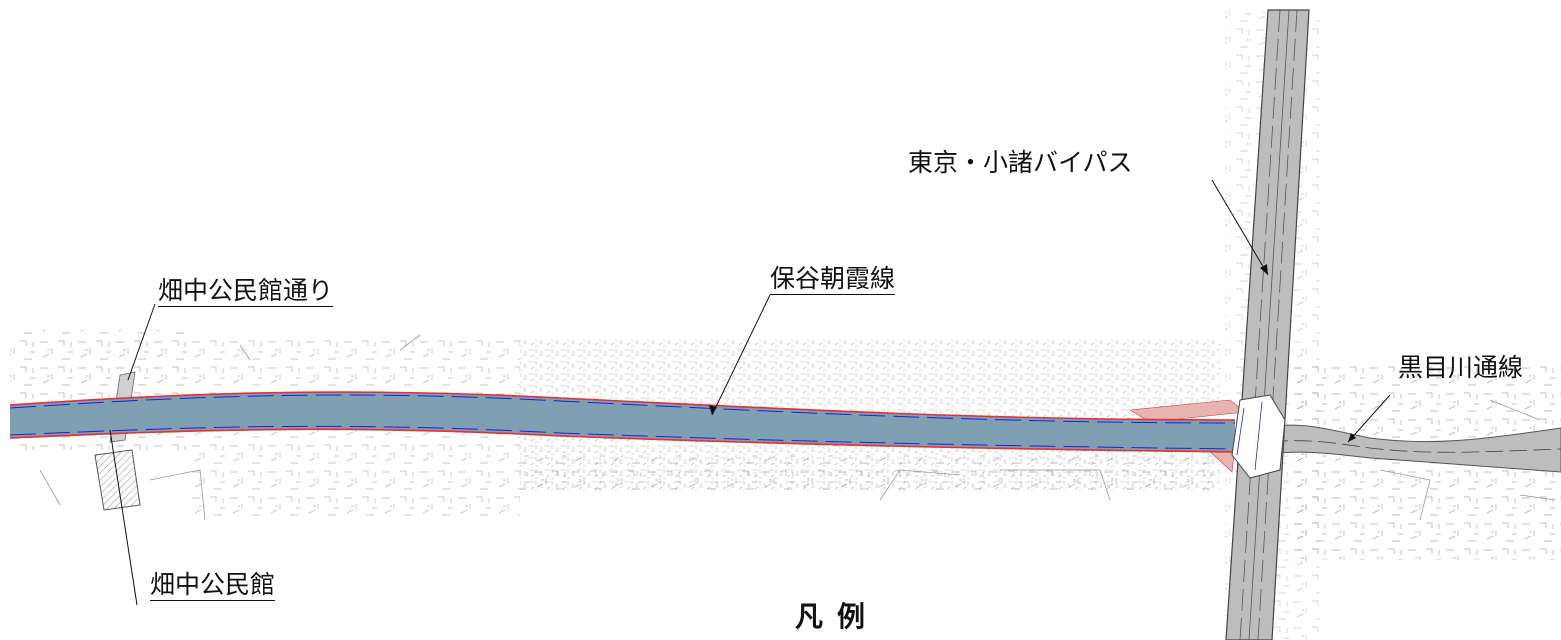  Describe the element at coordinates (1032, 353) in the screenshot. I see `leader-arrowheads` at that location.